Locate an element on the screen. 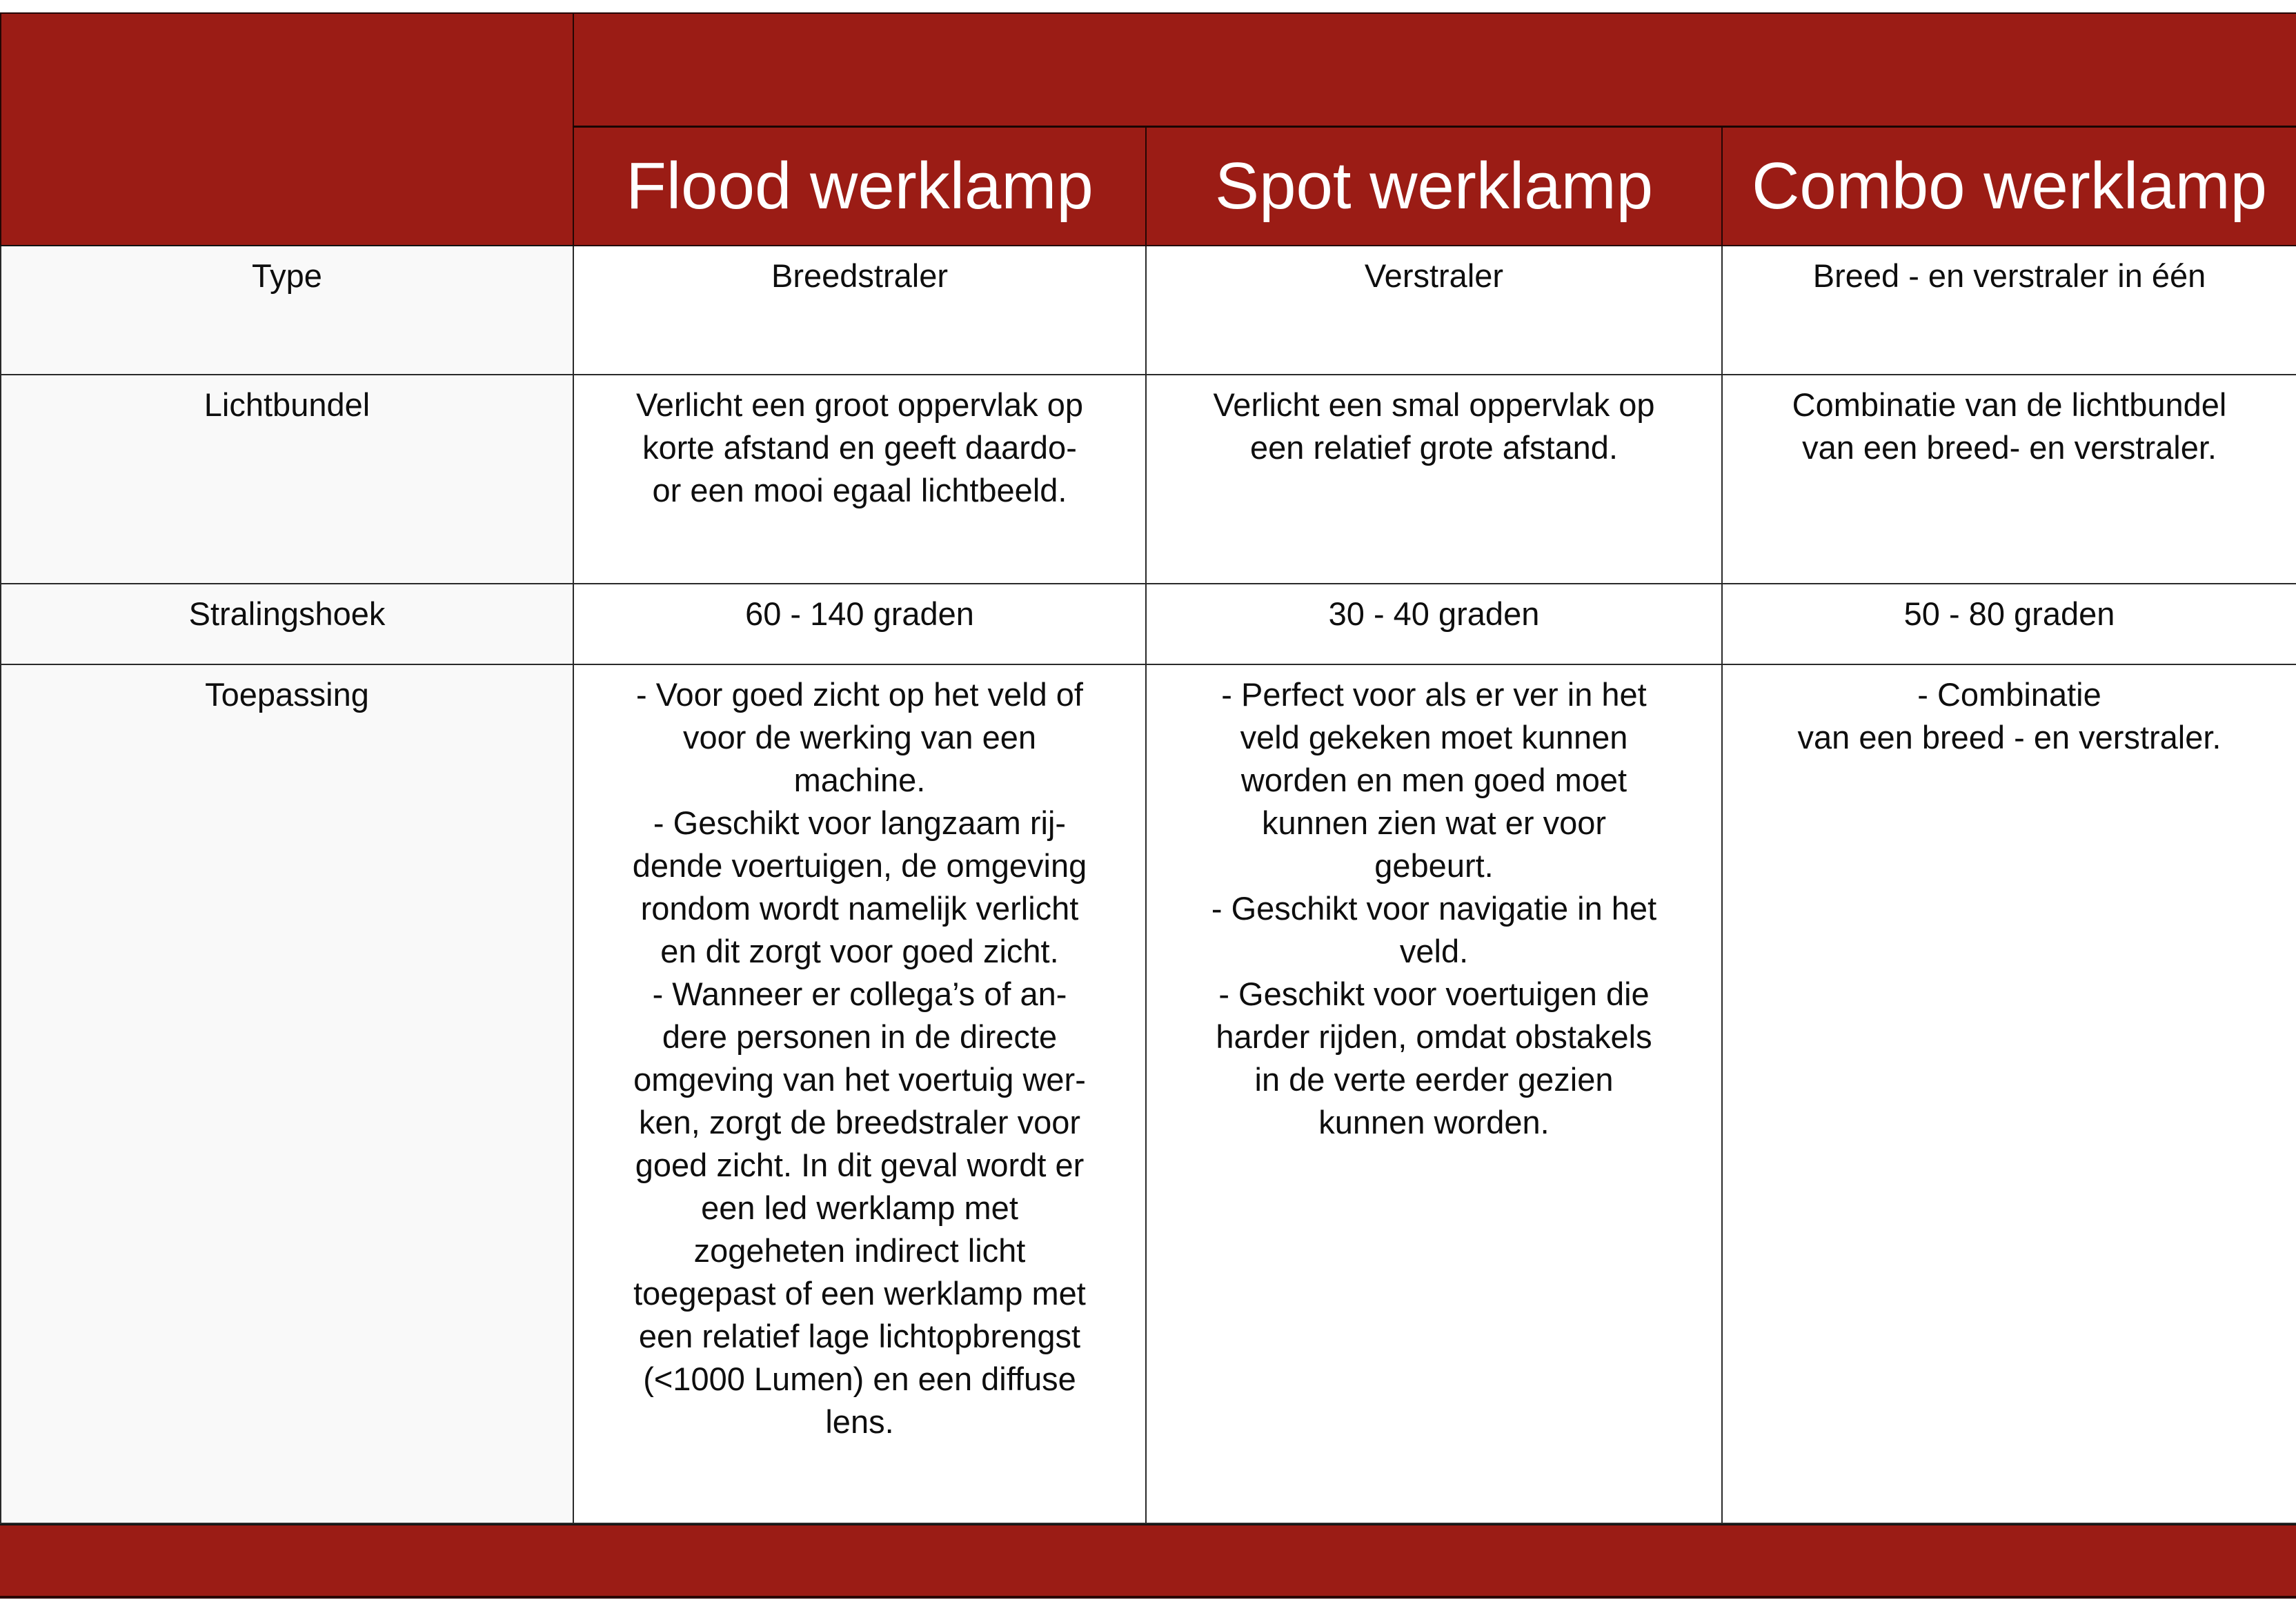 This screenshot has width=2296, height=1611. type-flood-cell: Breedstraler is located at coordinates (860, 310).